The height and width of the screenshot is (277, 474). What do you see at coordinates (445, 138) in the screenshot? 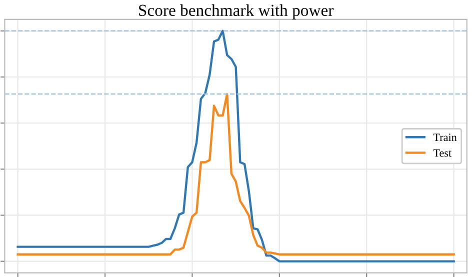
I see `legend-label: Train` at bounding box center [445, 138].